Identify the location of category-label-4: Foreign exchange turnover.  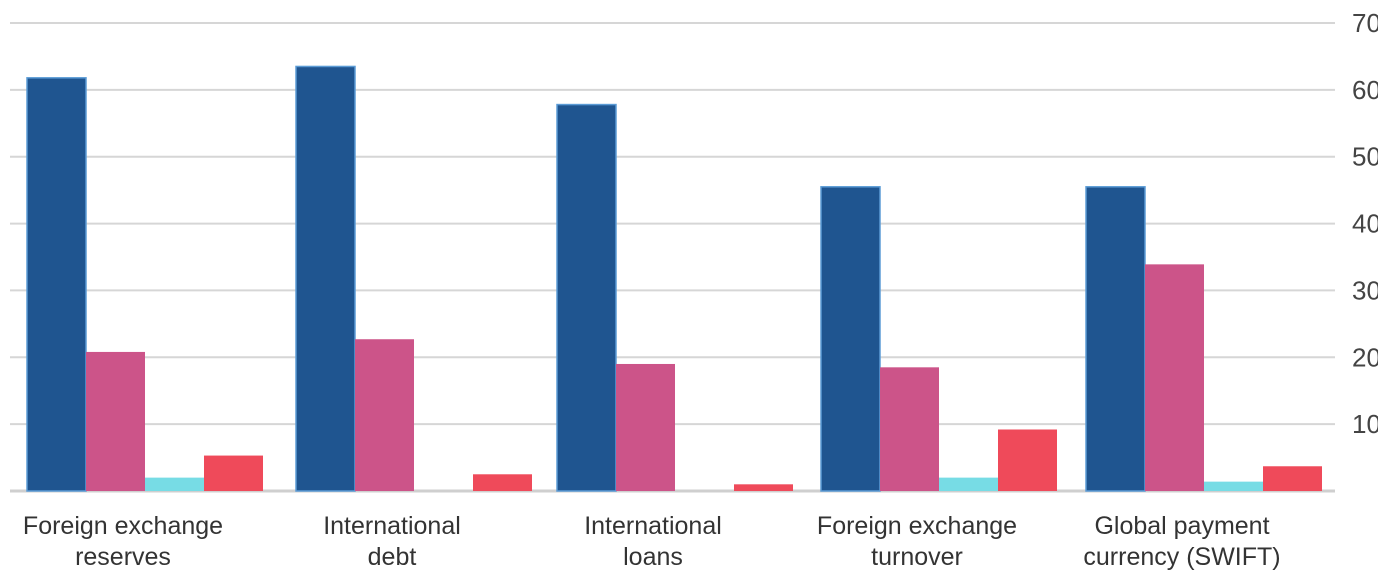
(917, 541).